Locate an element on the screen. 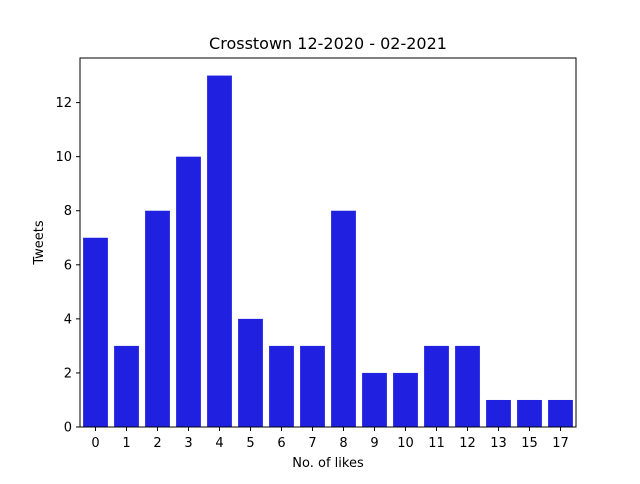  x-tick-label: 5 is located at coordinates (250, 443).